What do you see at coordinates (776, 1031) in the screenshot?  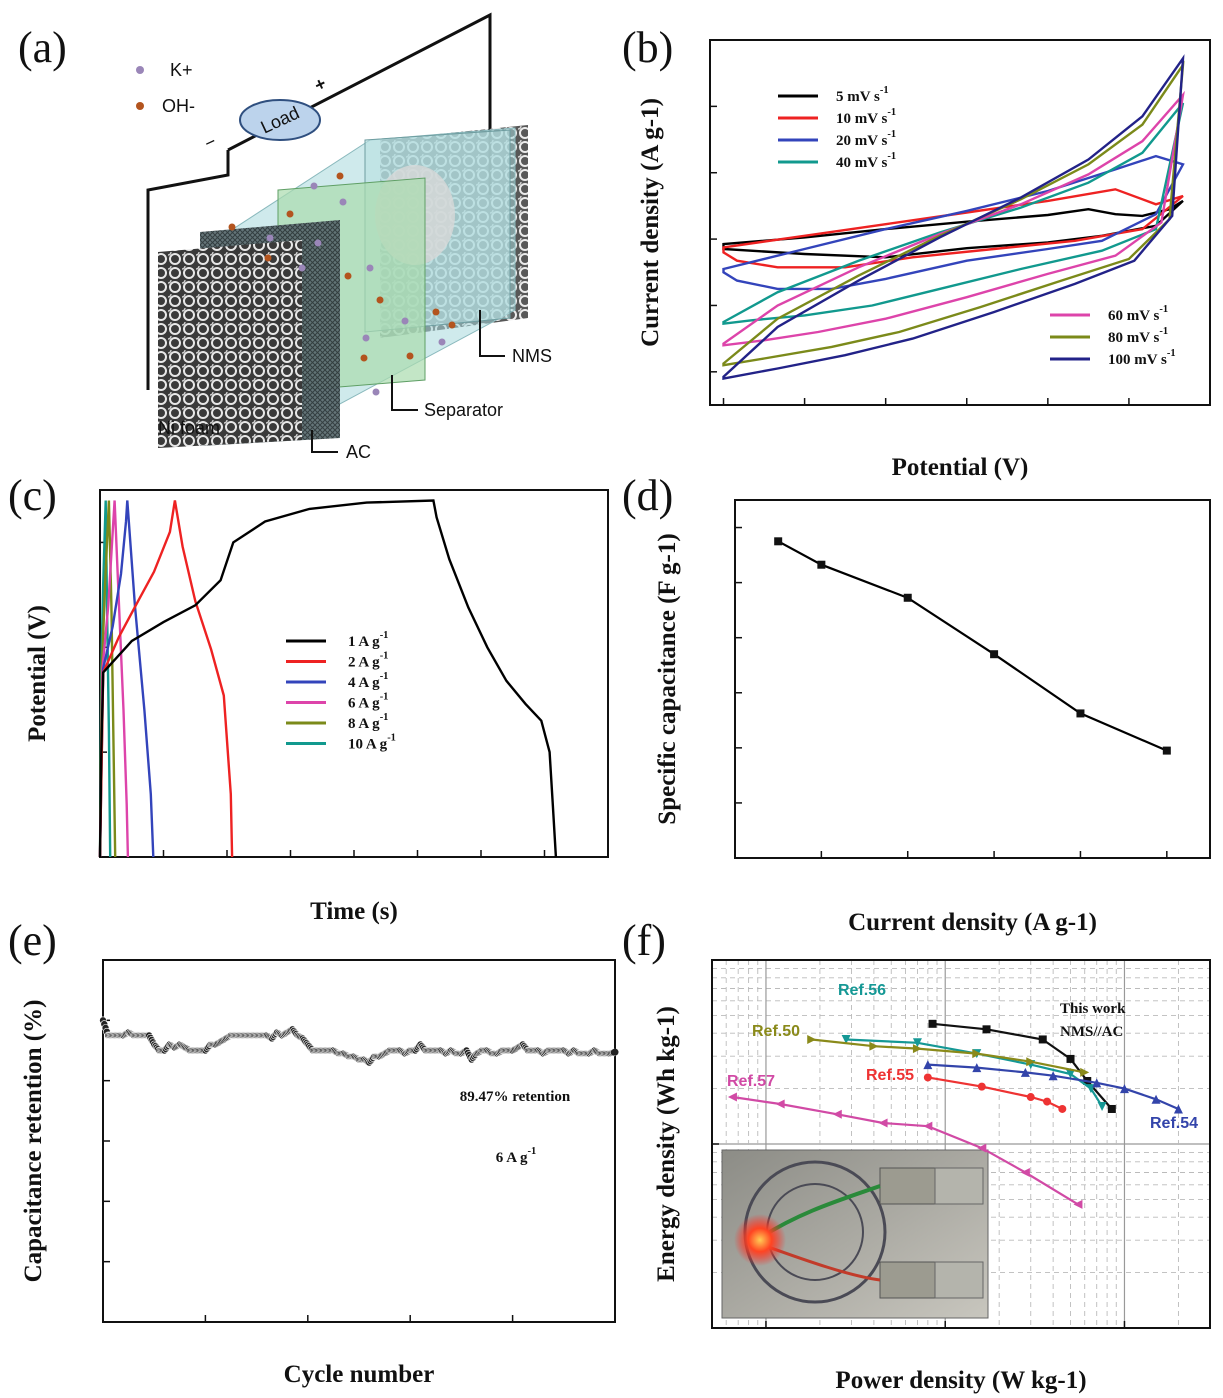 I see `series-label: Ref.50` at bounding box center [776, 1031].